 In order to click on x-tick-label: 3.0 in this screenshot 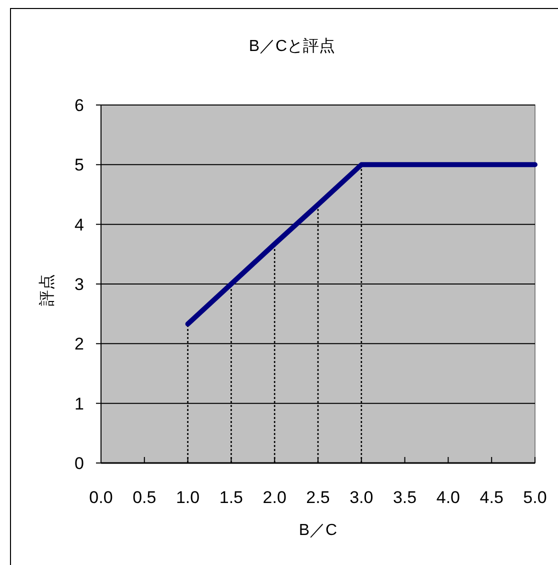, I will do `click(362, 497)`.